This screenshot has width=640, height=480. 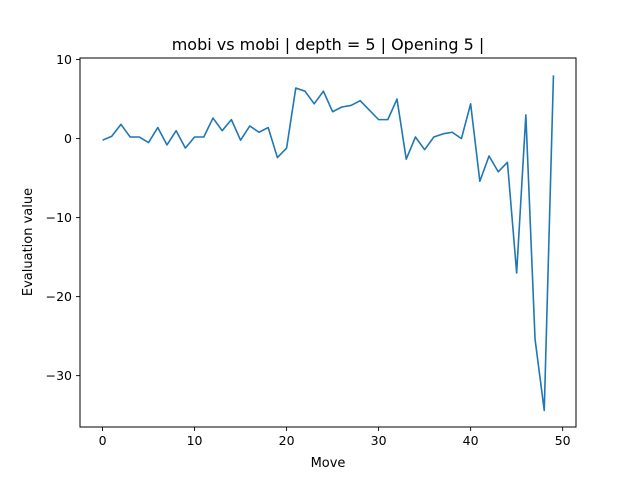 I want to click on x-axis-label: Move, so click(x=328, y=463).